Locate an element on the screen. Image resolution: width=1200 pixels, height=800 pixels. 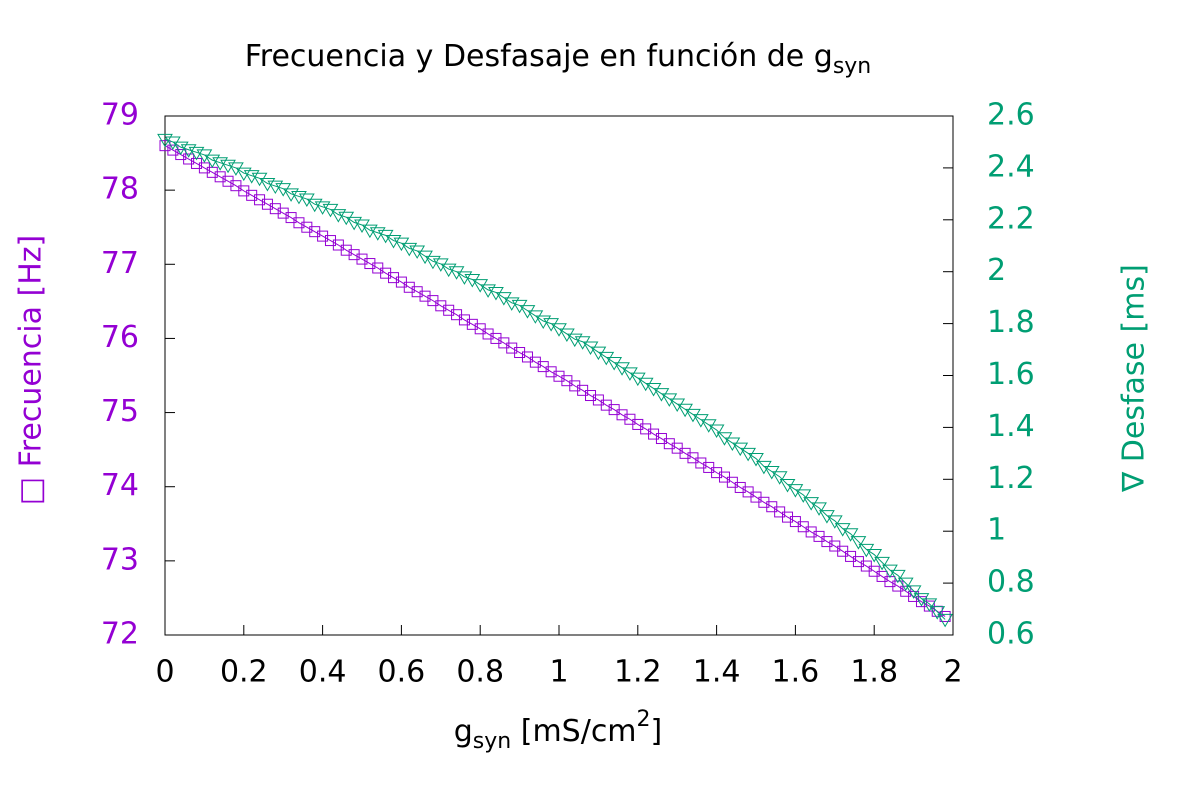
y-tick-label: 75 is located at coordinates (120, 411).